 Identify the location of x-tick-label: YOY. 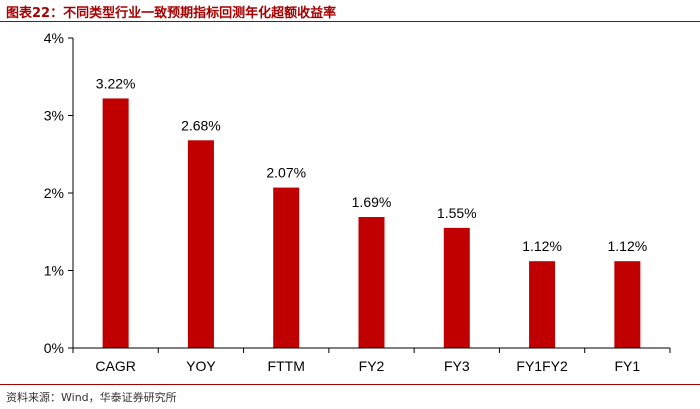
(201, 366).